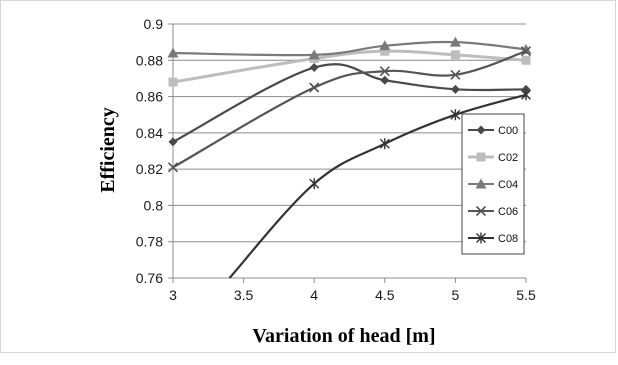 The width and height of the screenshot is (618, 365). Describe the element at coordinates (493, 238) in the screenshot. I see `legend-item-c08: C08` at that location.